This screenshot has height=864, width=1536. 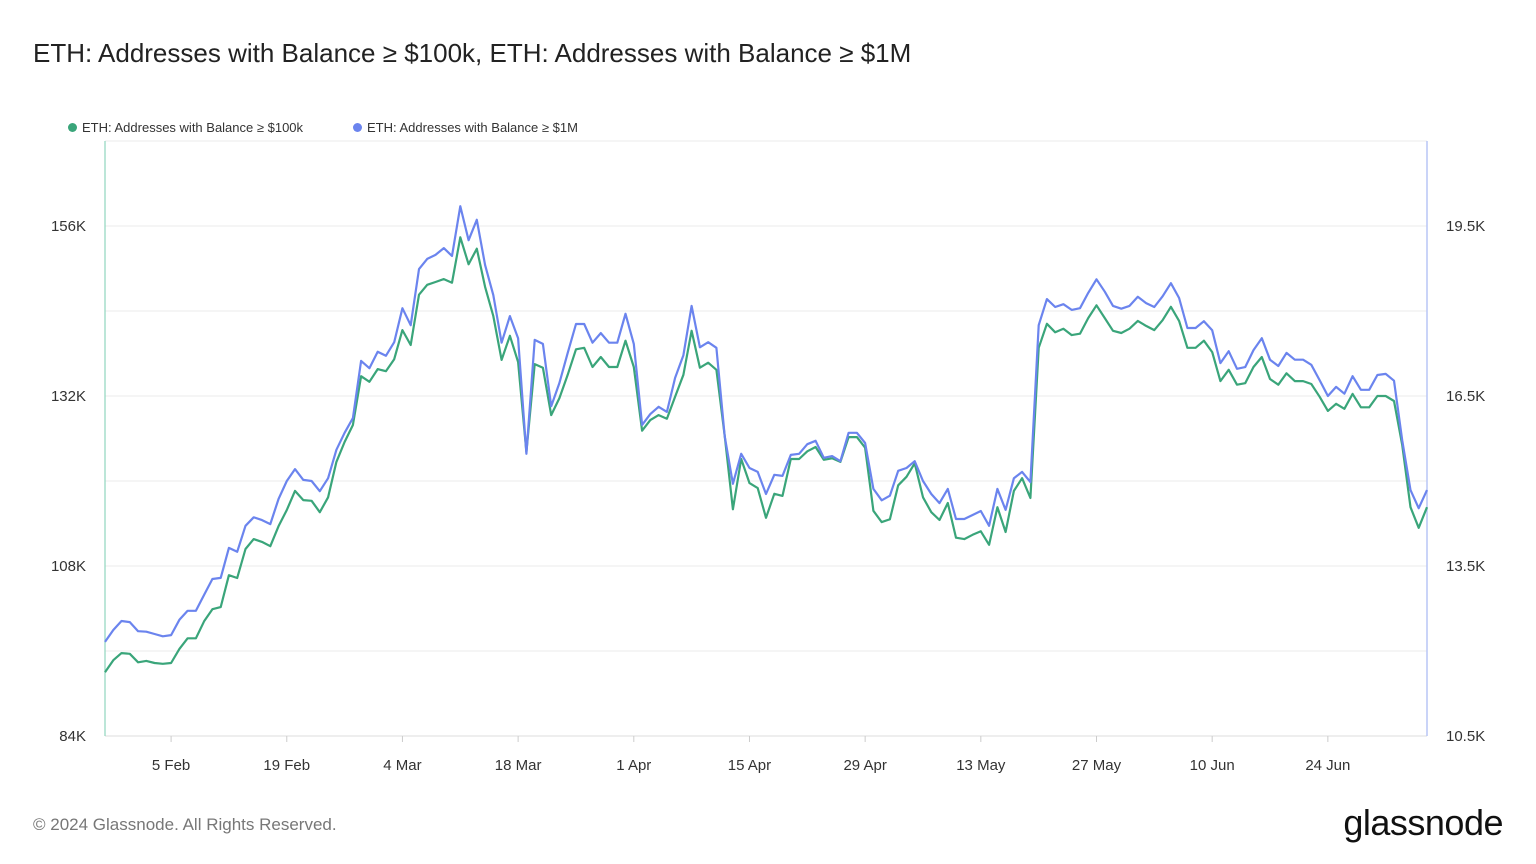 What do you see at coordinates (171, 765) in the screenshot?
I see `x-tick-label: 5 Feb` at bounding box center [171, 765].